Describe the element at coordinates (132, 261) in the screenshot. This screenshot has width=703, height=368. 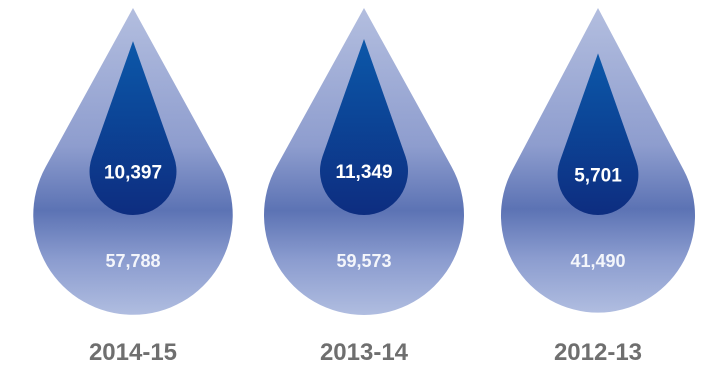
I see `outer-value-label: 57,788` at that location.